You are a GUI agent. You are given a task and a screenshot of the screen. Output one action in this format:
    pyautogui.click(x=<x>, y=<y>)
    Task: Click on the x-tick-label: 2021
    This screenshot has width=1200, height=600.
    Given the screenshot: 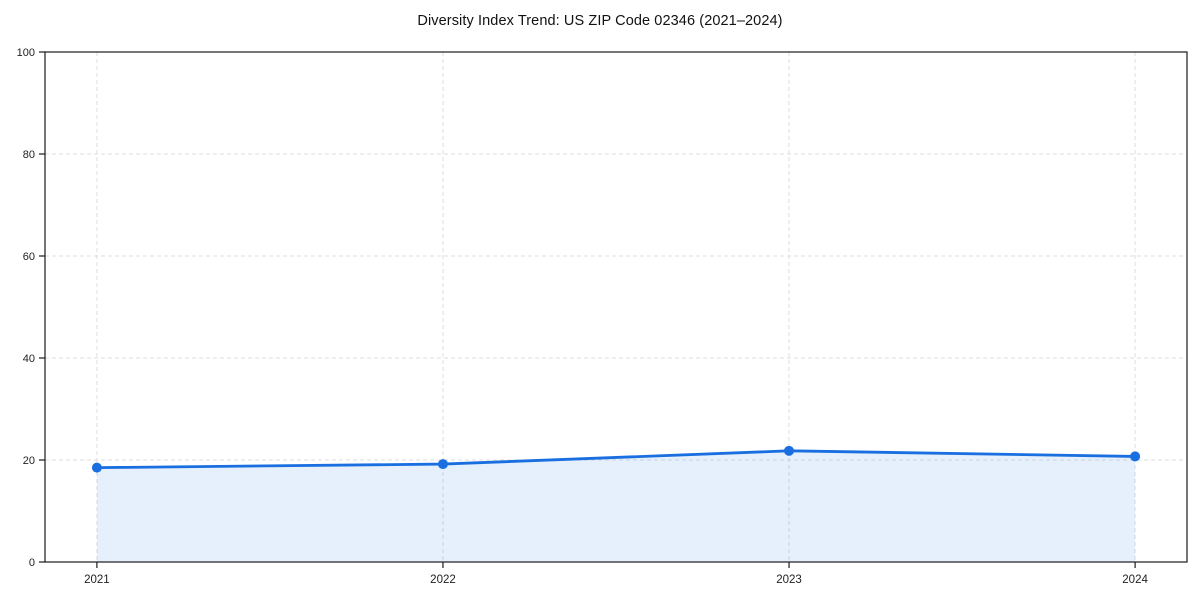 What is the action you would take?
    pyautogui.click(x=97, y=580)
    